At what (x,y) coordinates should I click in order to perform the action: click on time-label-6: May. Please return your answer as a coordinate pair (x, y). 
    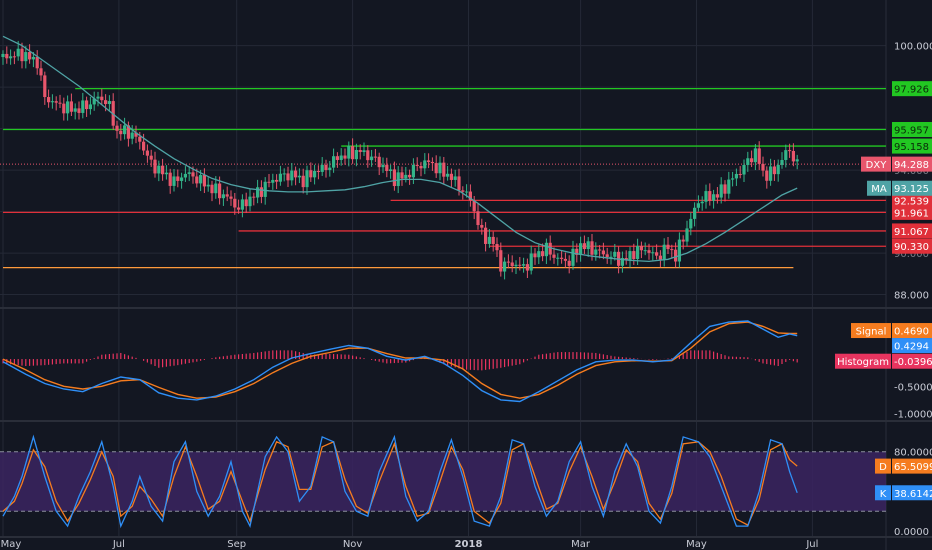
    Looking at the image, I should click on (696, 544).